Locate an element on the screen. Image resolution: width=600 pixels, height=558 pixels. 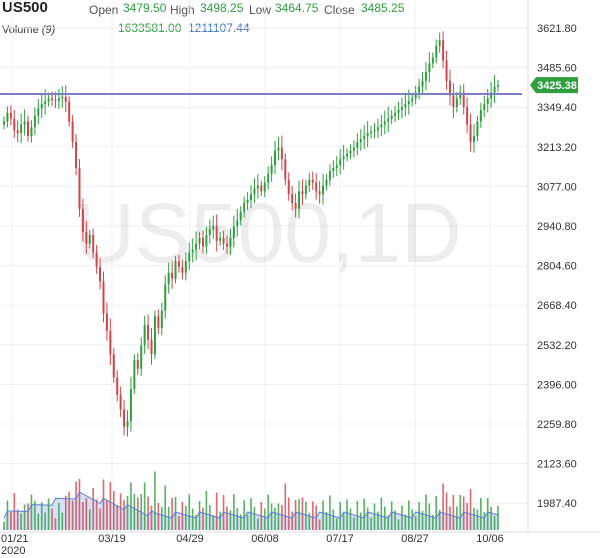
close-value: 3485.25 is located at coordinates (383, 8).